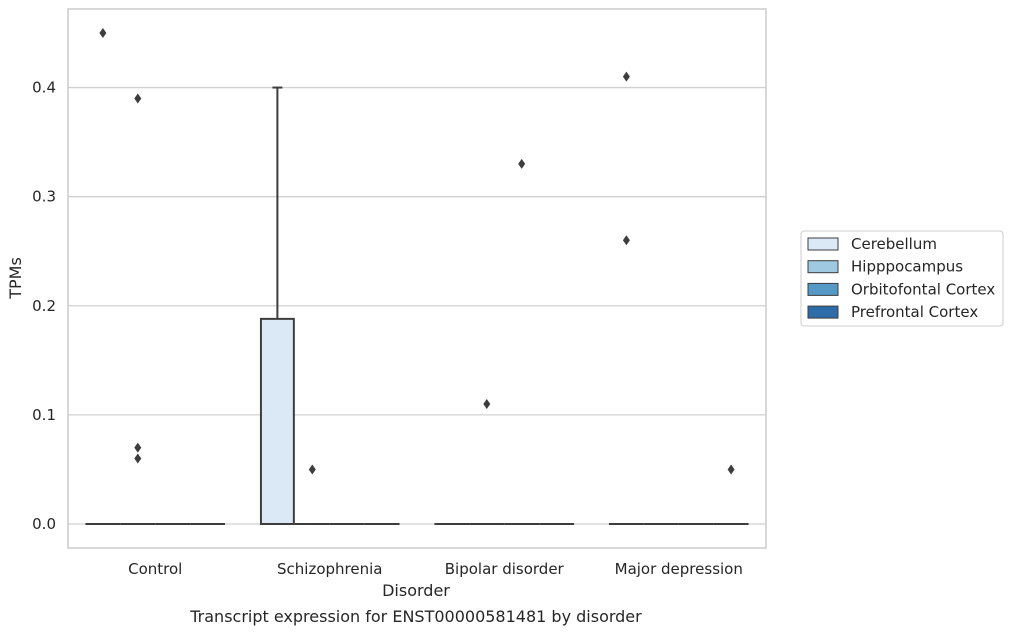  Describe the element at coordinates (15, 278) in the screenshot. I see `y-axis-title: TPMs` at that location.